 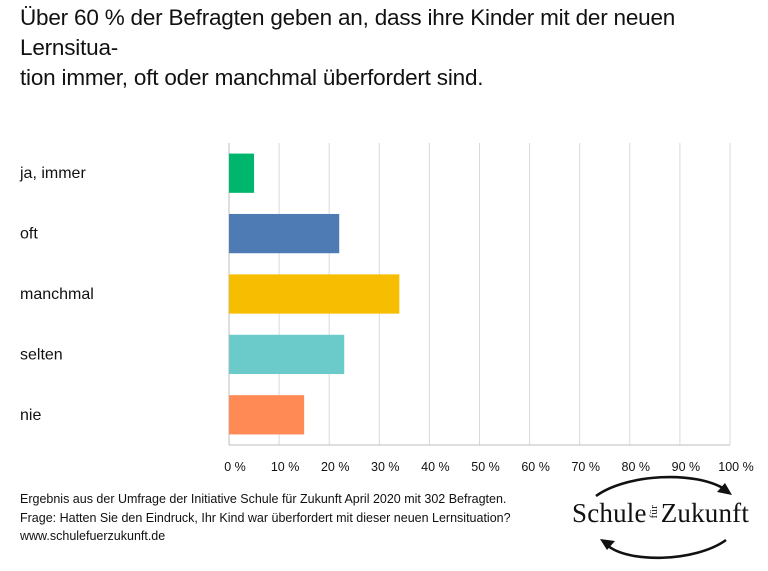 I want to click on x-tick-label: 70 %, so click(x=585, y=467).